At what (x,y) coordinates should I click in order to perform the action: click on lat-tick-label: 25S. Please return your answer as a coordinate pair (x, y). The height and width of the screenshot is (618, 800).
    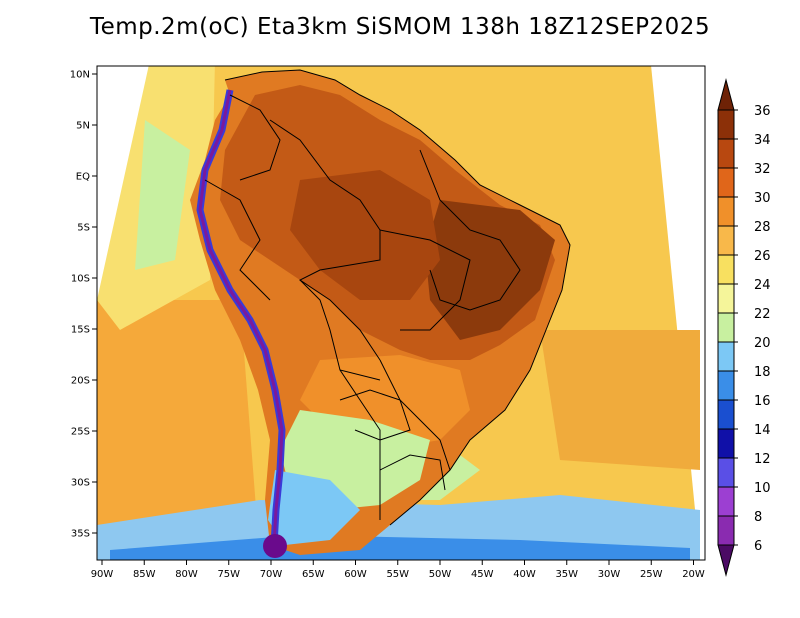
    Looking at the image, I should click on (80, 432).